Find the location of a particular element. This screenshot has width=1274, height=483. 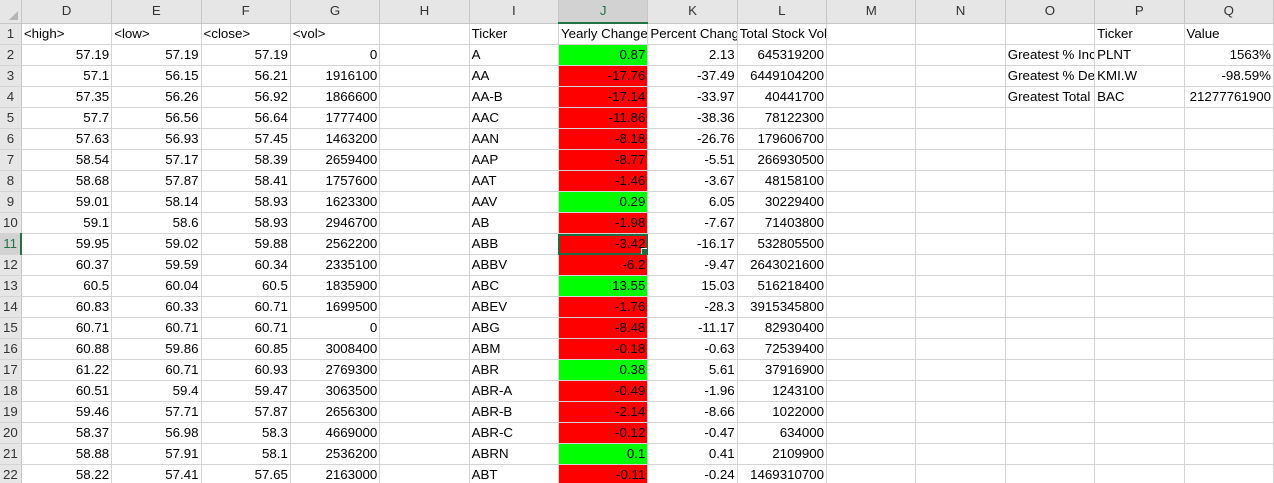

cell-d6: 57.63 is located at coordinates (67, 139).